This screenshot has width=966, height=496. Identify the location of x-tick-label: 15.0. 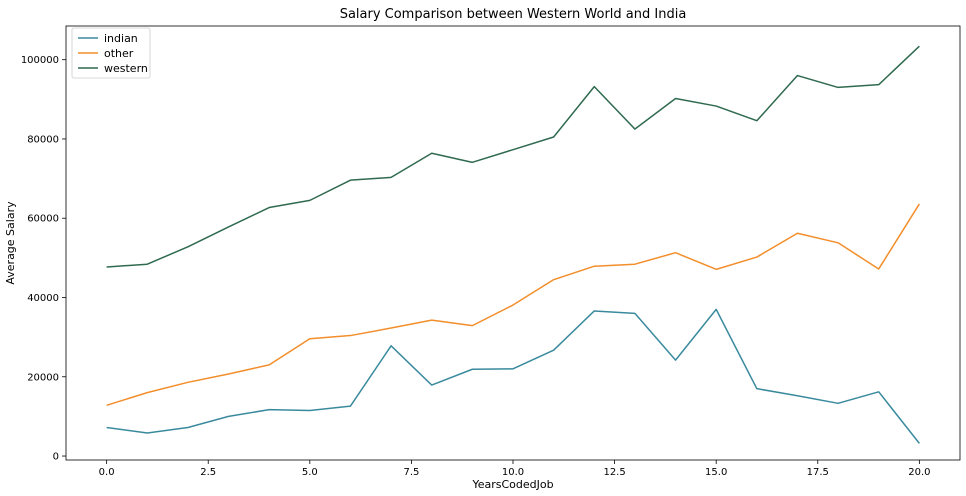
(716, 472).